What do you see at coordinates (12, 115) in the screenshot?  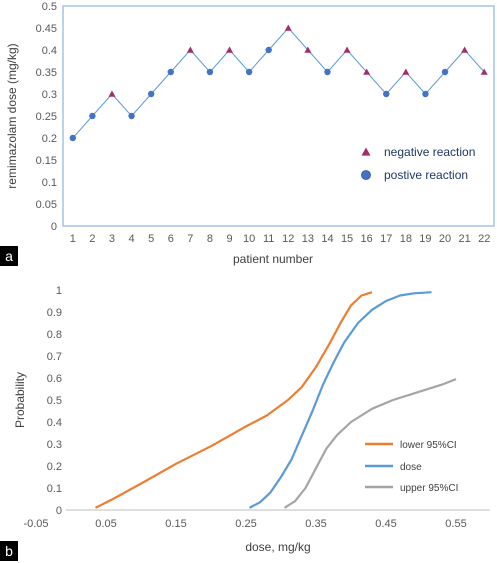 I see `chart-a-y-axis-title: remimazolam dose (mg/kg)` at bounding box center [12, 115].